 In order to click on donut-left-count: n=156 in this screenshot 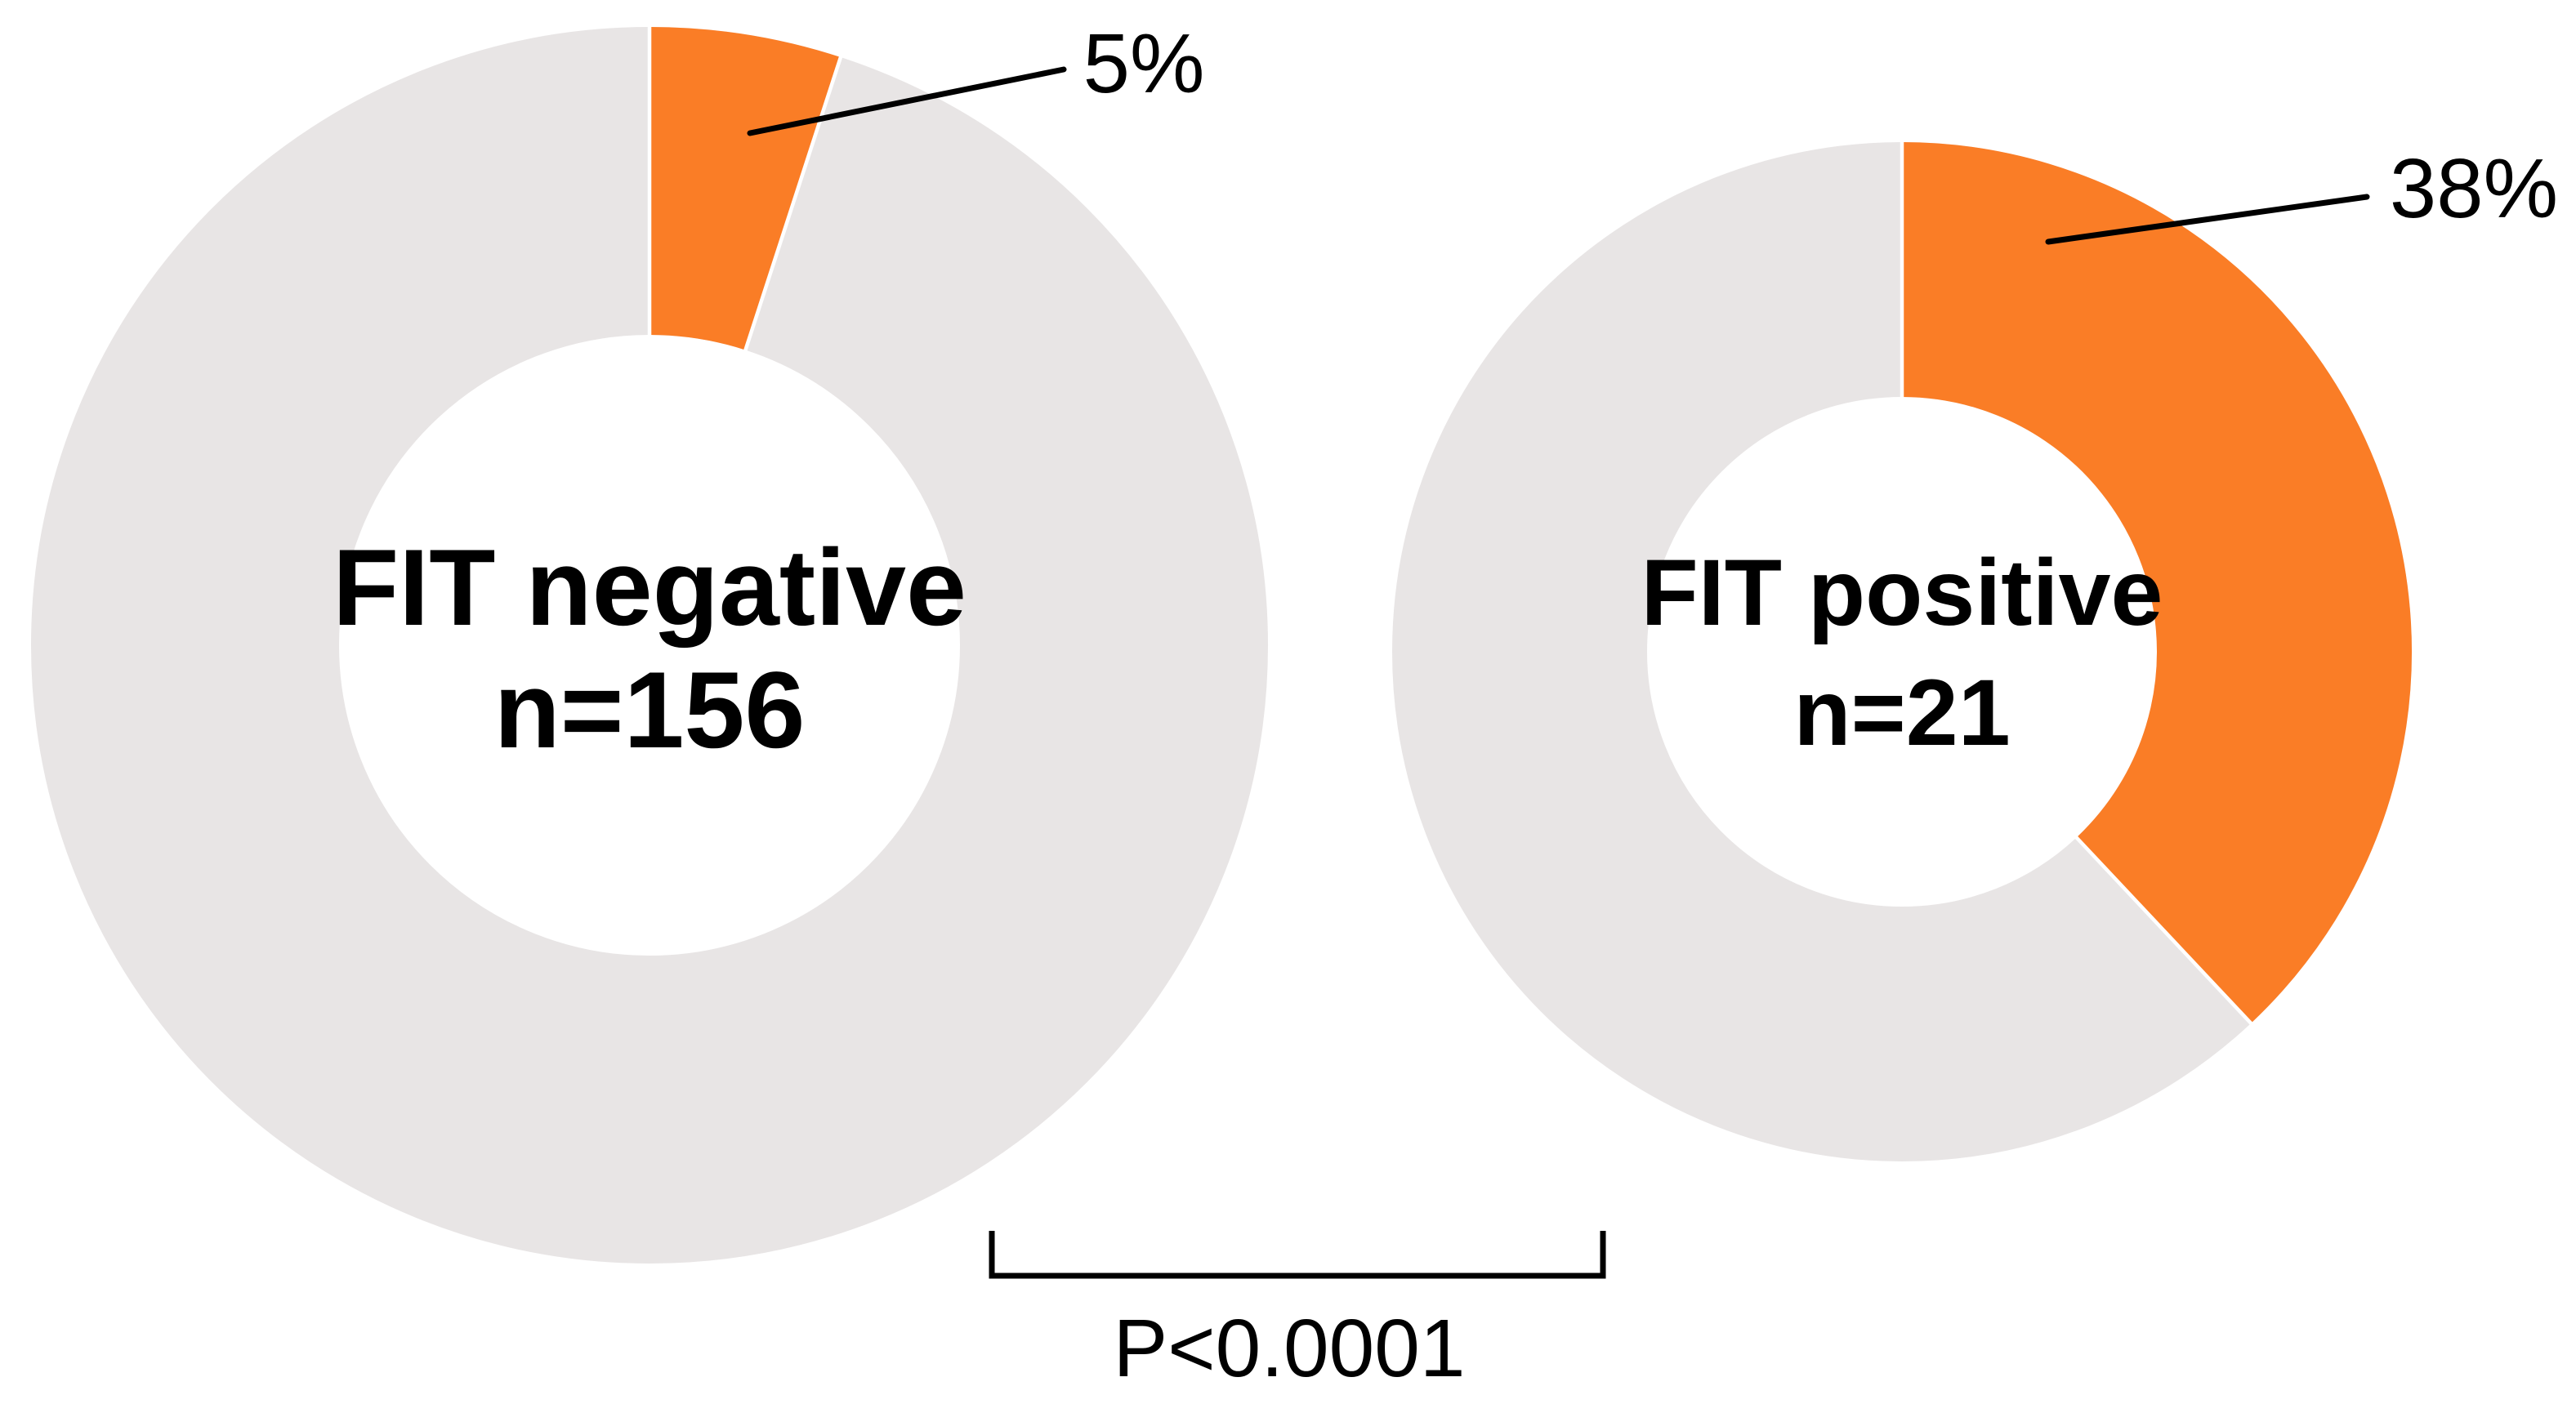, I will do `click(650, 711)`.